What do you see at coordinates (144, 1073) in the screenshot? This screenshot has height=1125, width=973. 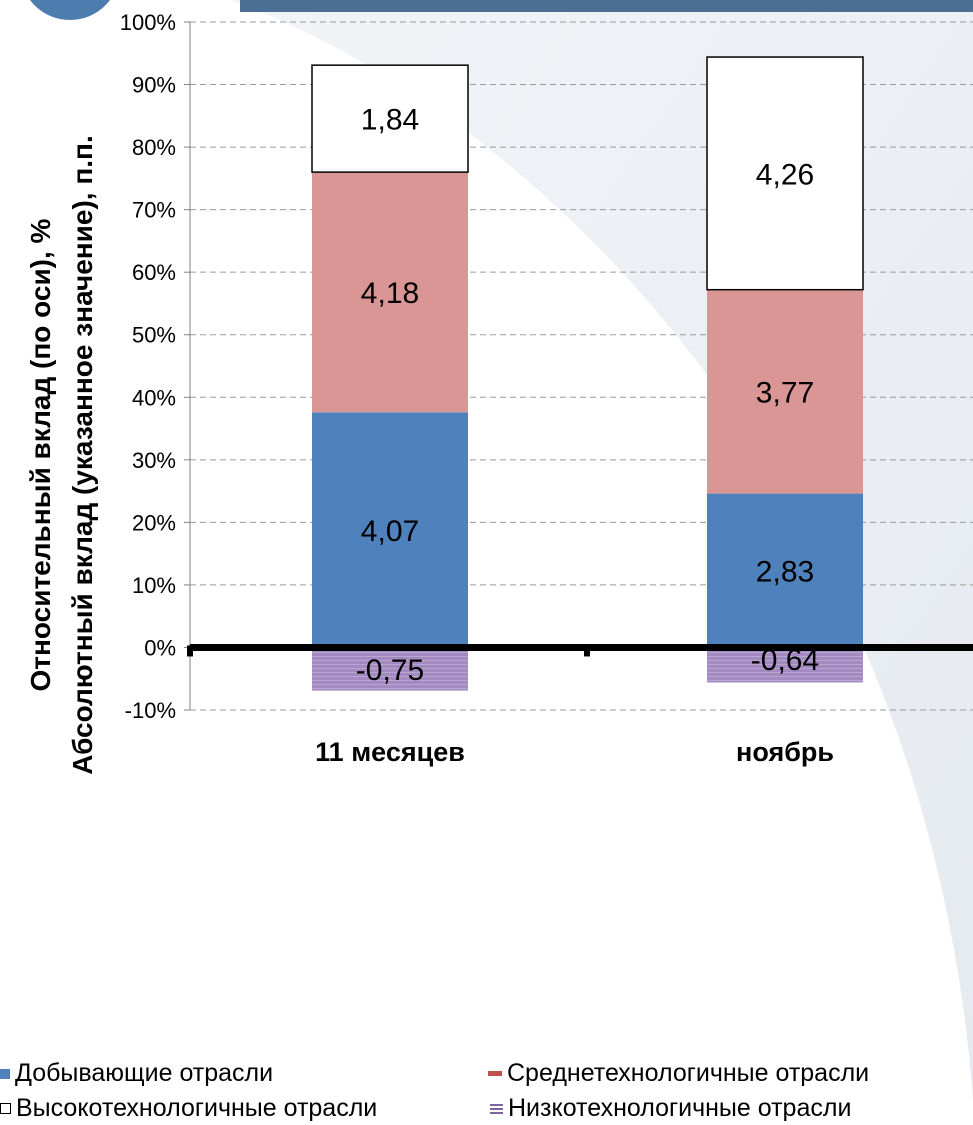 I see `legend-label-series-1: Добывающие отрасли` at bounding box center [144, 1073].